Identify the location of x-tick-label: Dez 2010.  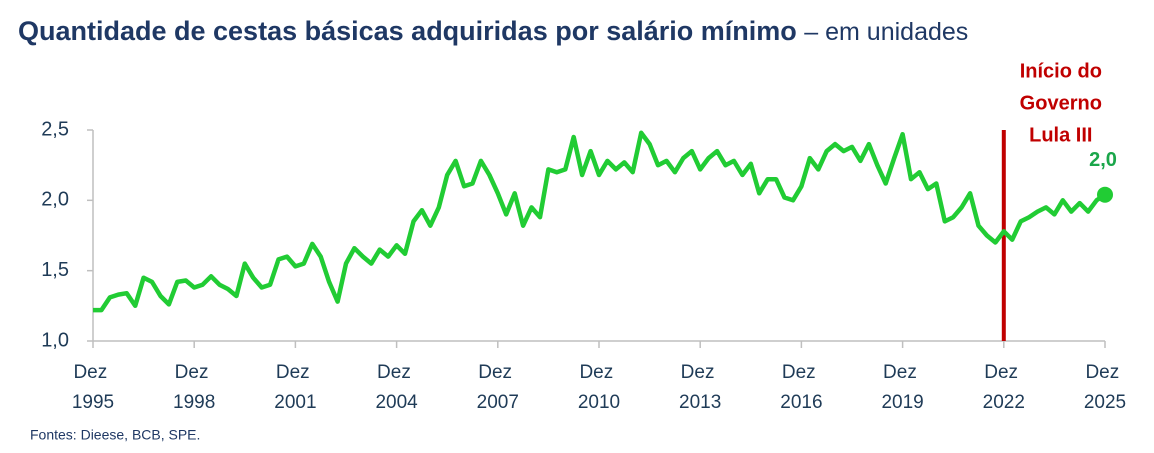
(599, 387).